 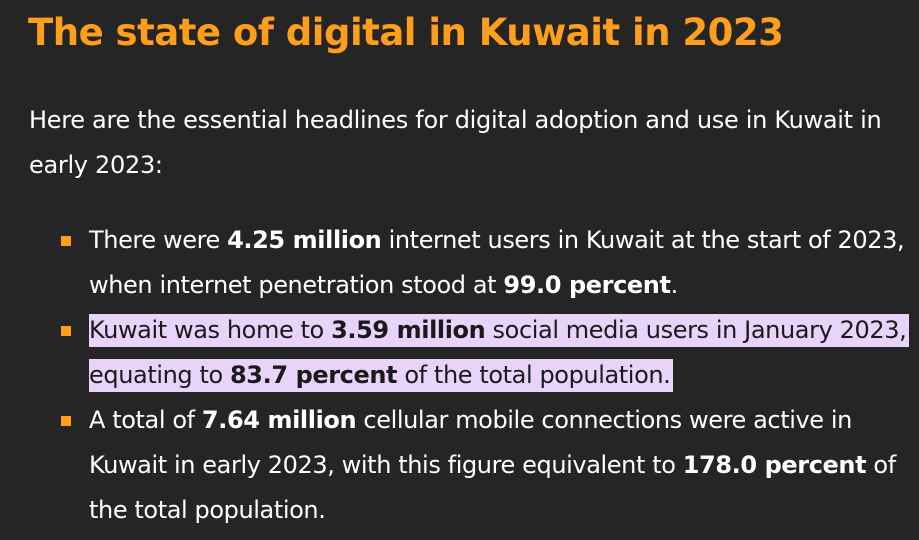 I want to click on text-segment: Kuwait was home to, so click(x=210, y=330).